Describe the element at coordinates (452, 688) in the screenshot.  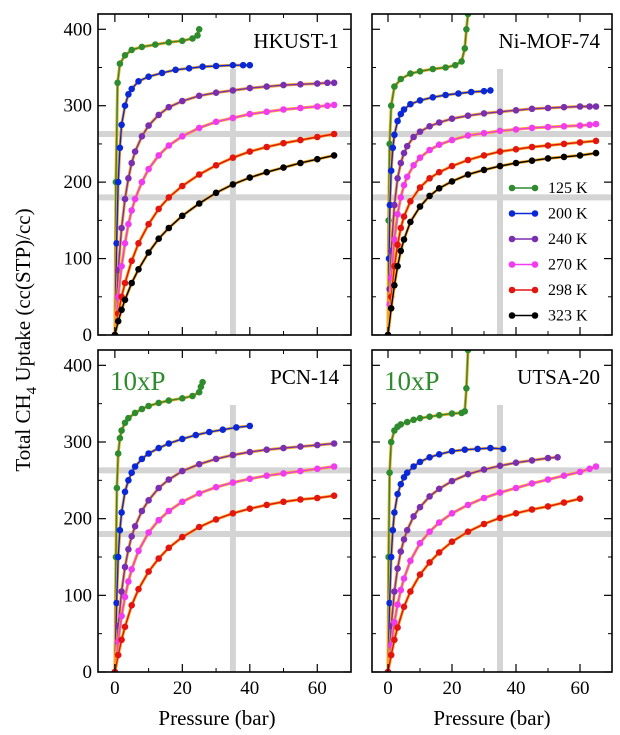
I see `x-tick-label: 20` at that location.